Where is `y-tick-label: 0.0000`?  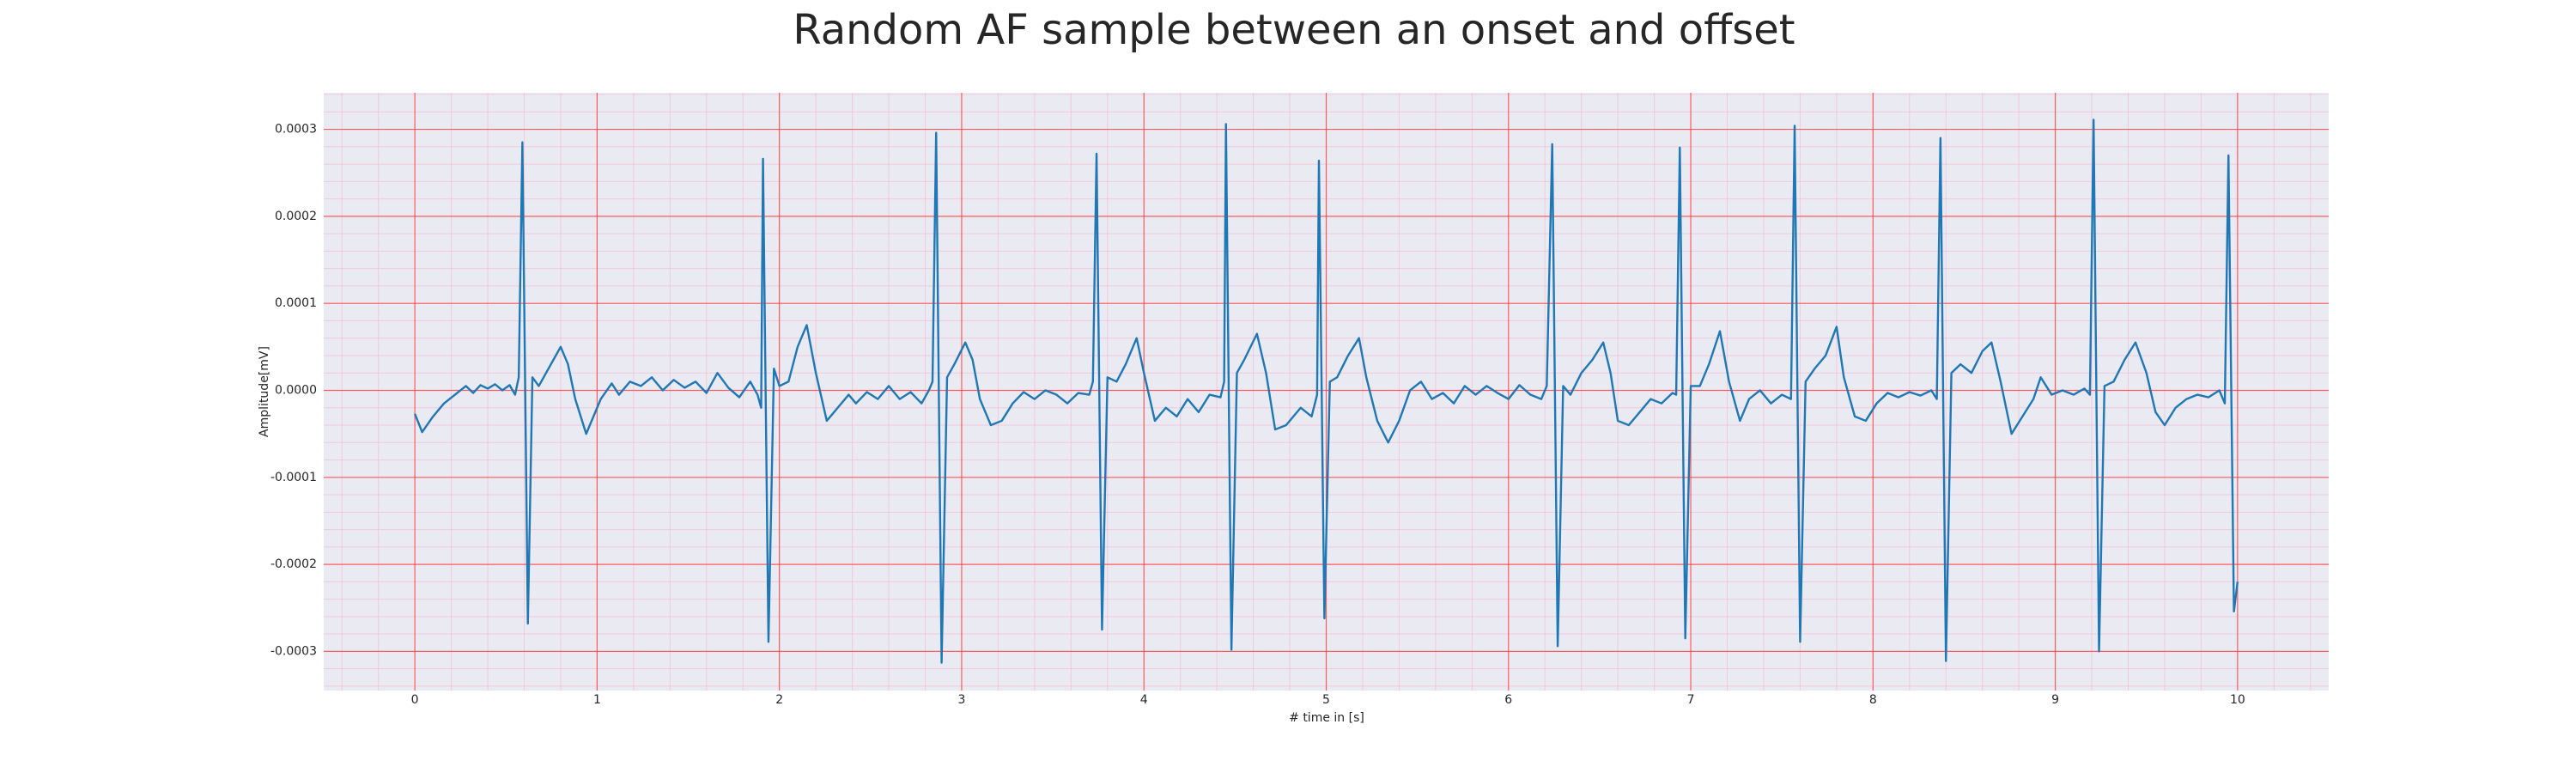
y-tick-label: 0.0000 is located at coordinates (296, 390).